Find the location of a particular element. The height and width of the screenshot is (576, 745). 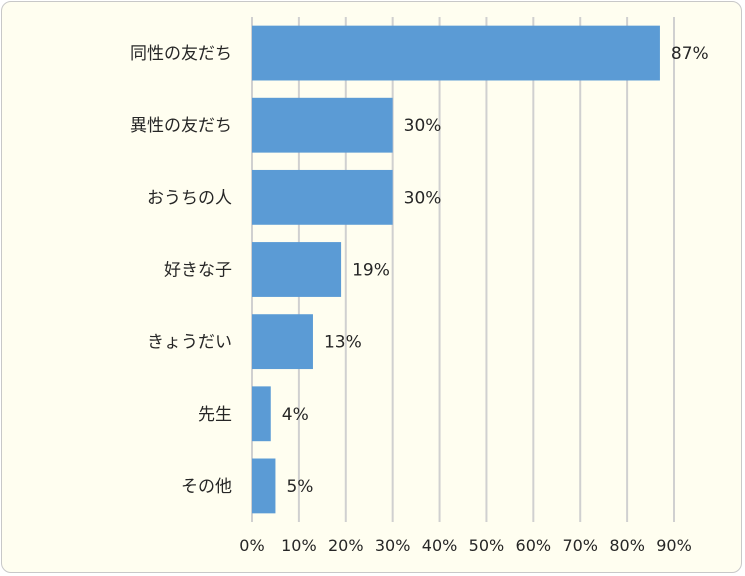

x-tick-label: 40% is located at coordinates (440, 545).